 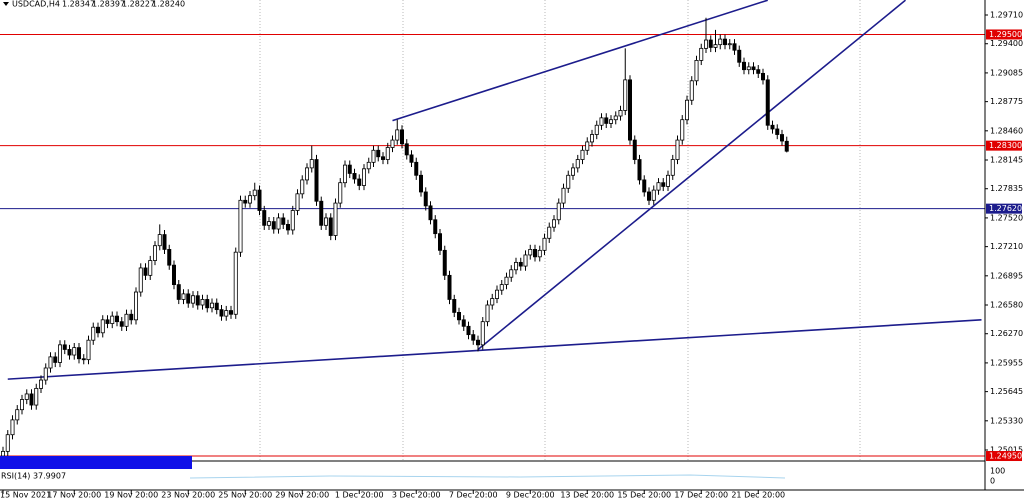 I want to click on level-label: 1.24950, so click(x=1005, y=456).